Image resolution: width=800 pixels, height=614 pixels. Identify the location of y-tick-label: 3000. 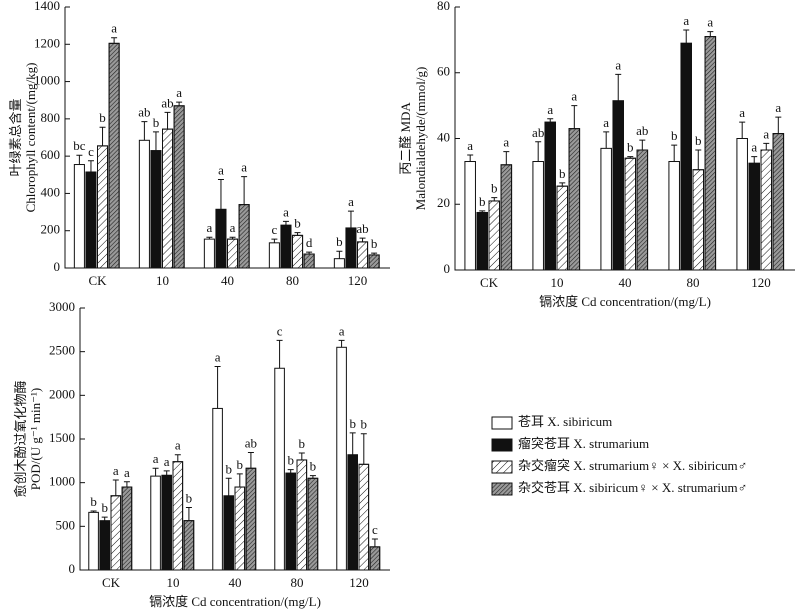
(62, 306).